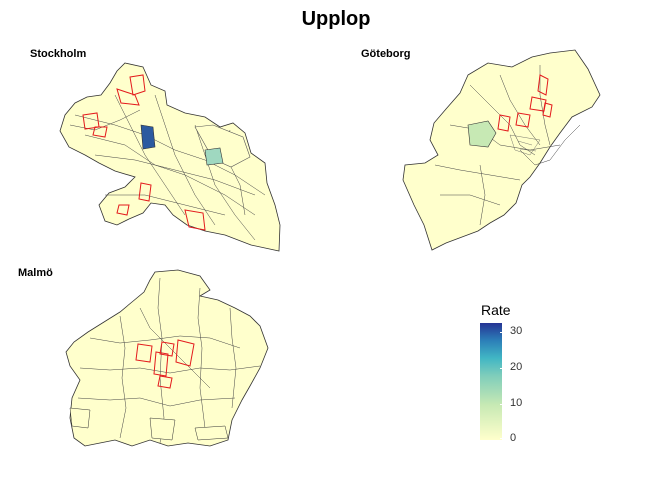 This screenshot has height=480, width=672. Describe the element at coordinates (148, 137) in the screenshot. I see `stockholm-high-rate-area` at that location.